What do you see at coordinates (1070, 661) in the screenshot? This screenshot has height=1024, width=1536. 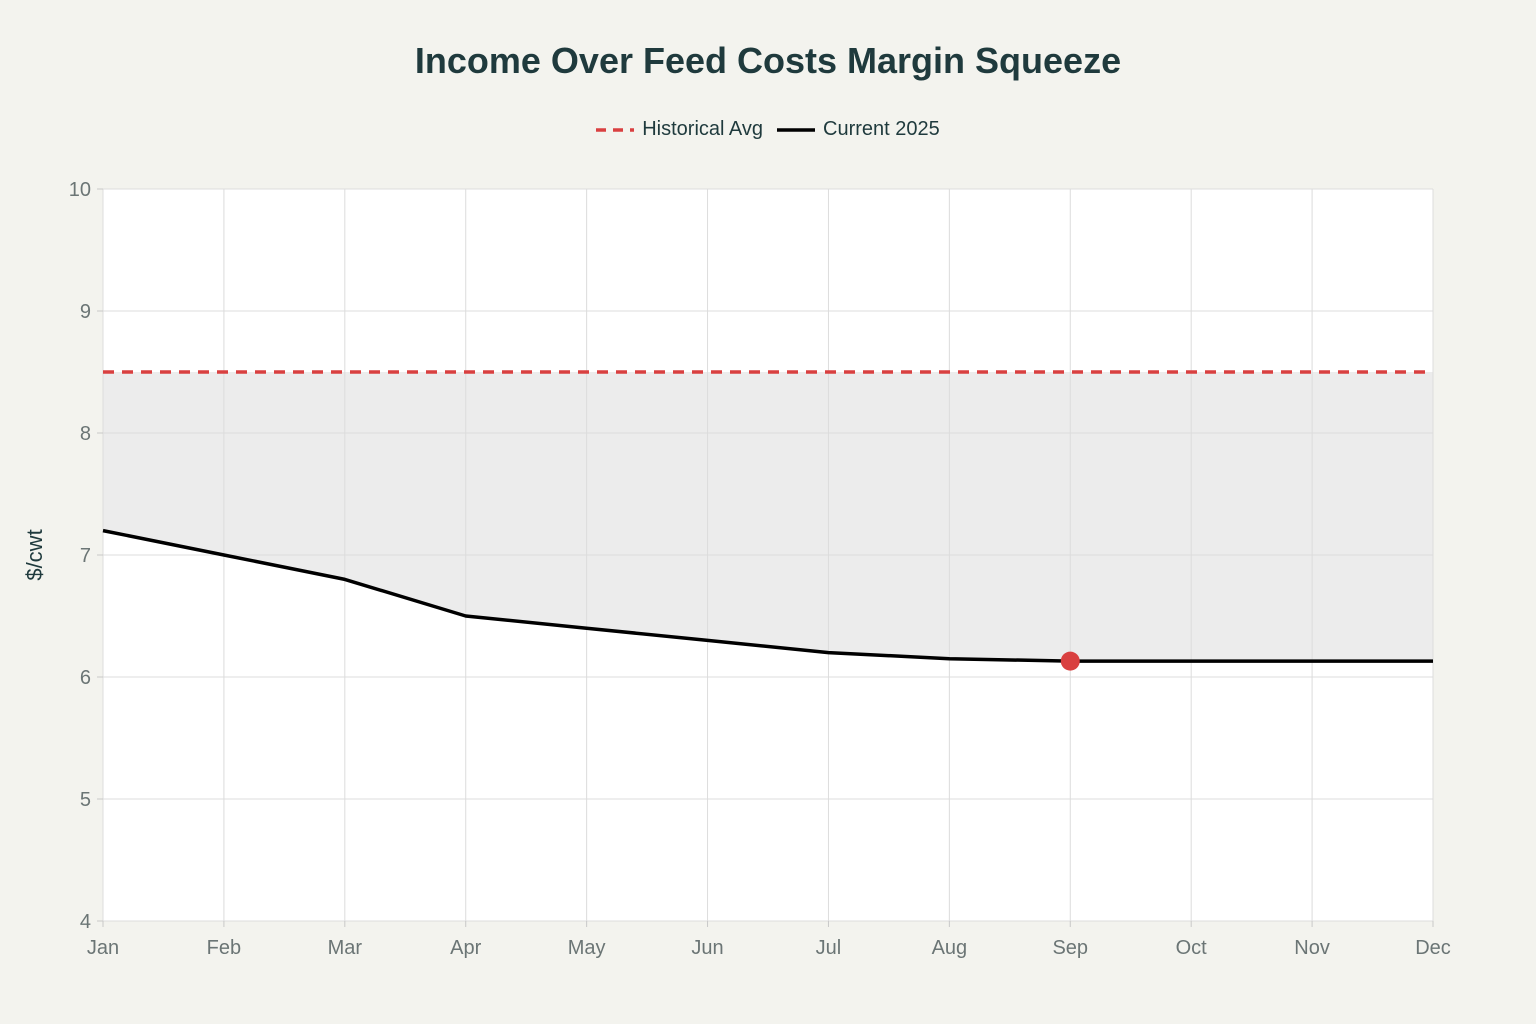 I see `highlight-point` at bounding box center [1070, 661].